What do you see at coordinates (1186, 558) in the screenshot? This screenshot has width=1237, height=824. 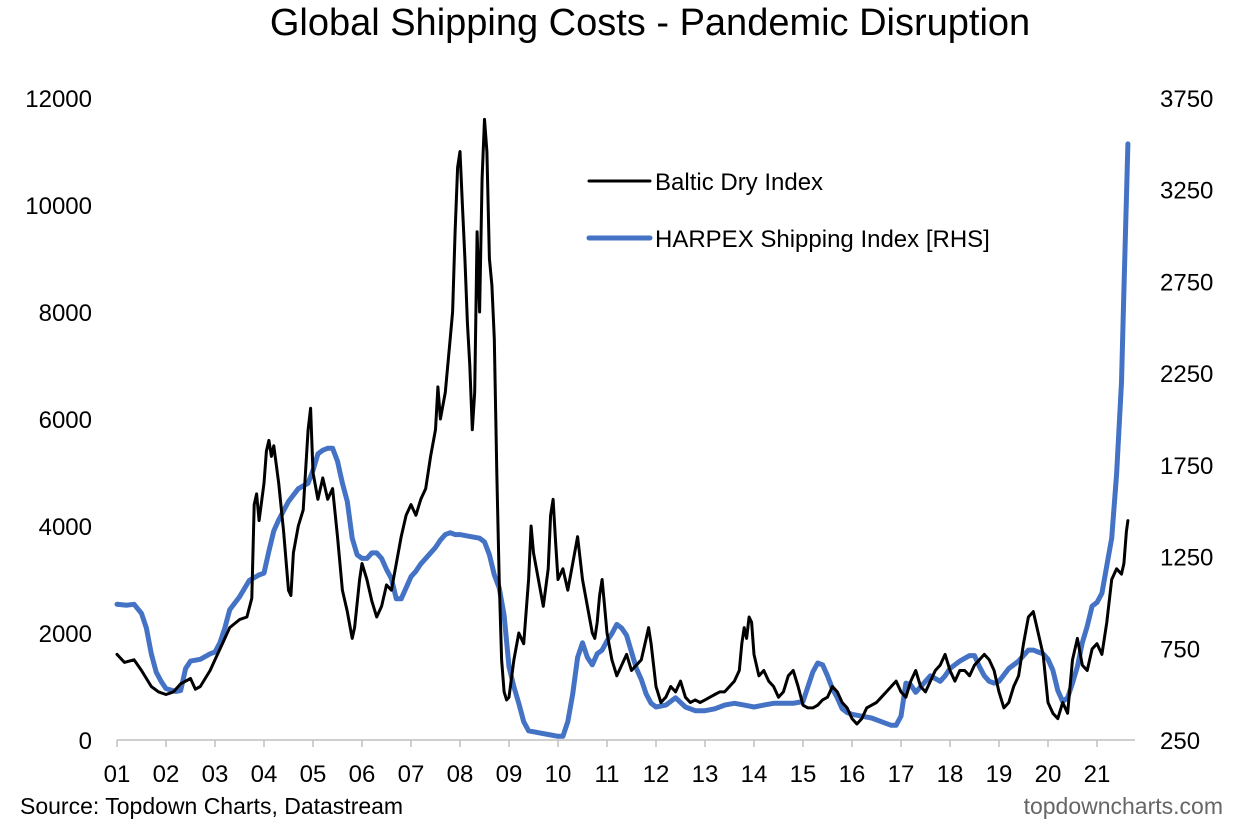 I see `y-right-tick-label: 1250` at bounding box center [1186, 558].